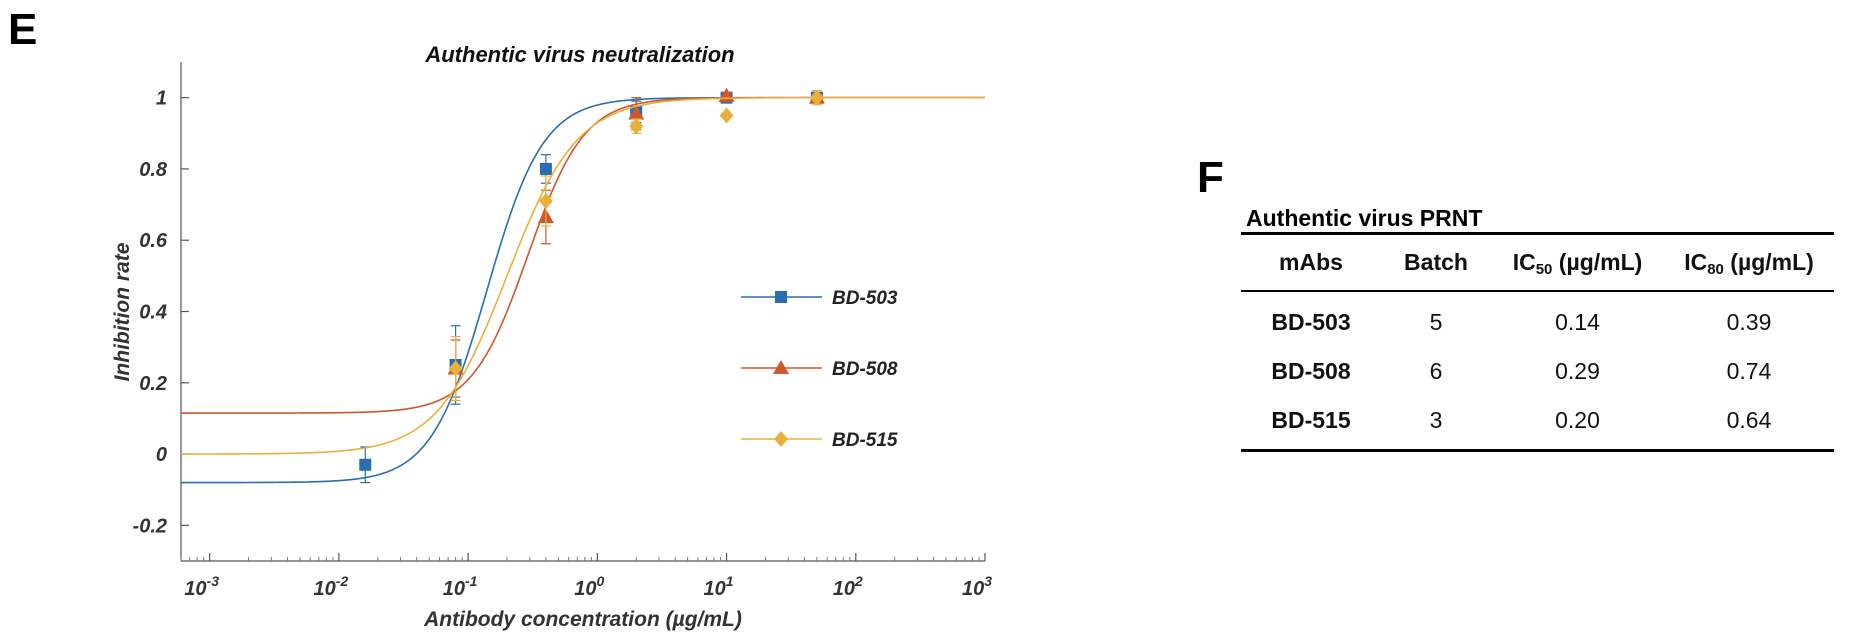 This screenshot has height=638, width=1852. Describe the element at coordinates (153, 170) in the screenshot. I see `y-tick-label: 0.8` at that location.